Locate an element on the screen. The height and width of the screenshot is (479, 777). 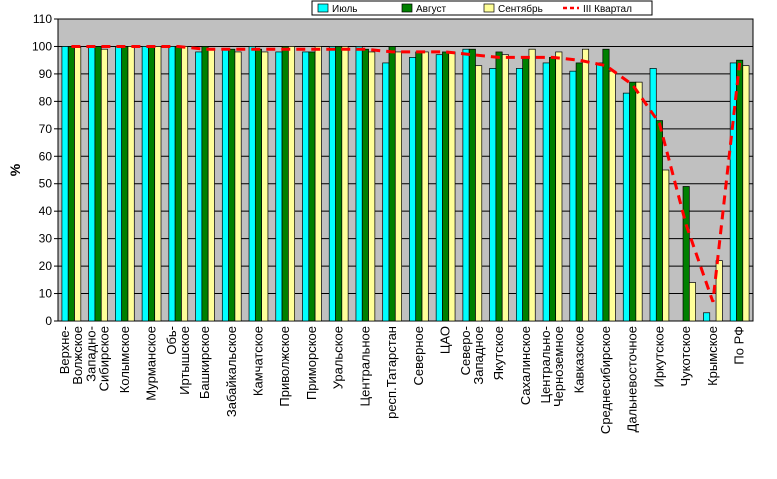
legend-label: Июль is located at coordinates (345, 9).